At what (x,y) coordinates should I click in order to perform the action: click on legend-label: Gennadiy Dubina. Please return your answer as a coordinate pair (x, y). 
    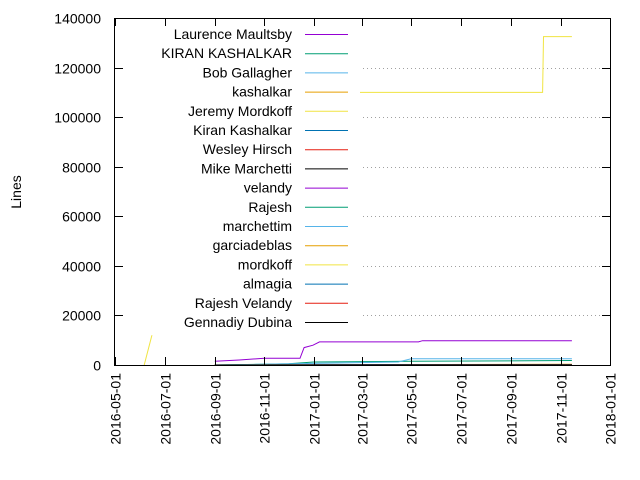
    Looking at the image, I should click on (238, 322).